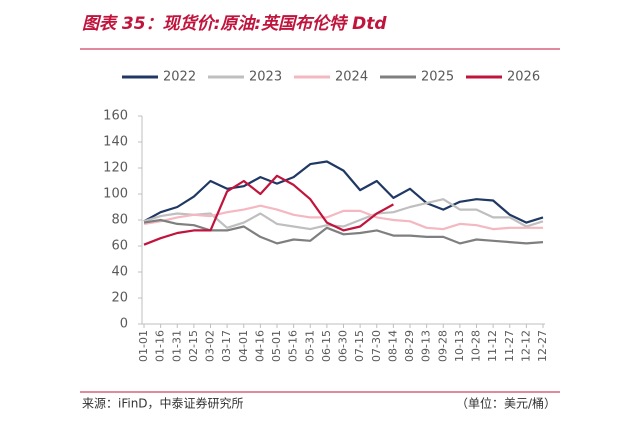  Describe the element at coordinates (115, 194) in the screenshot. I see `y-tick-label: 100` at that location.